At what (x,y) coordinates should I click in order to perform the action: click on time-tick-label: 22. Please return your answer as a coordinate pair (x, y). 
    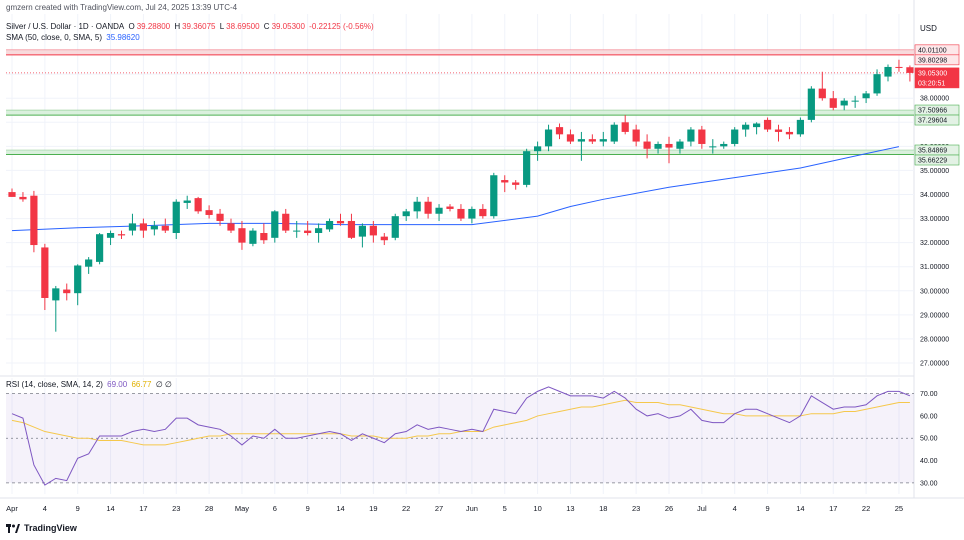
    Looking at the image, I should click on (866, 508).